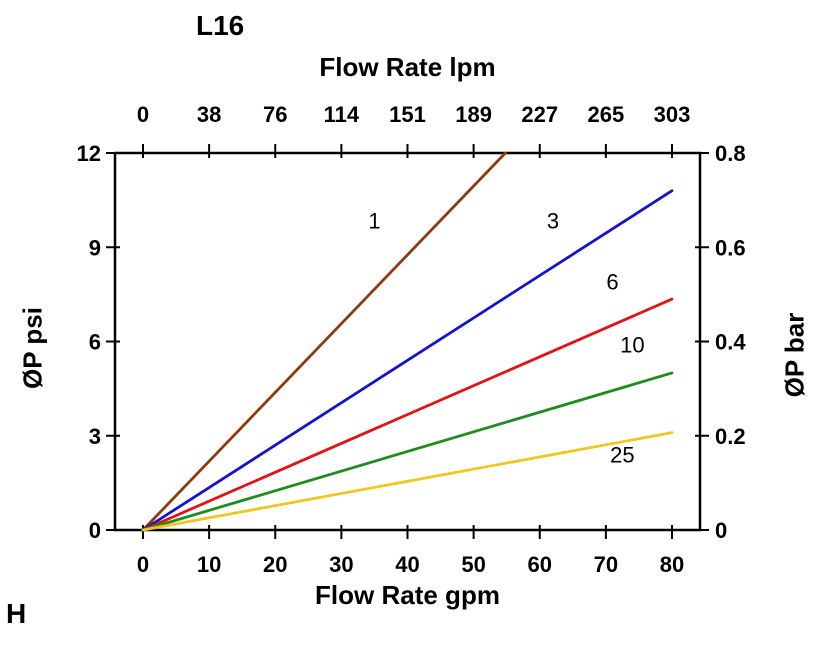 This screenshot has height=646, width=838. I want to click on bottom-tick-label: 70, so click(606, 564).